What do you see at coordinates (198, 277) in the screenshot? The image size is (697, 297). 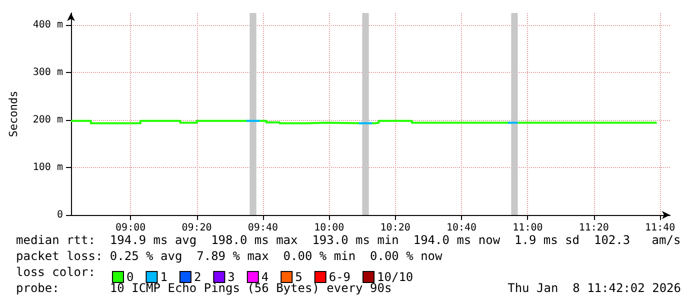 I see `legend-label: 2` at bounding box center [198, 277].